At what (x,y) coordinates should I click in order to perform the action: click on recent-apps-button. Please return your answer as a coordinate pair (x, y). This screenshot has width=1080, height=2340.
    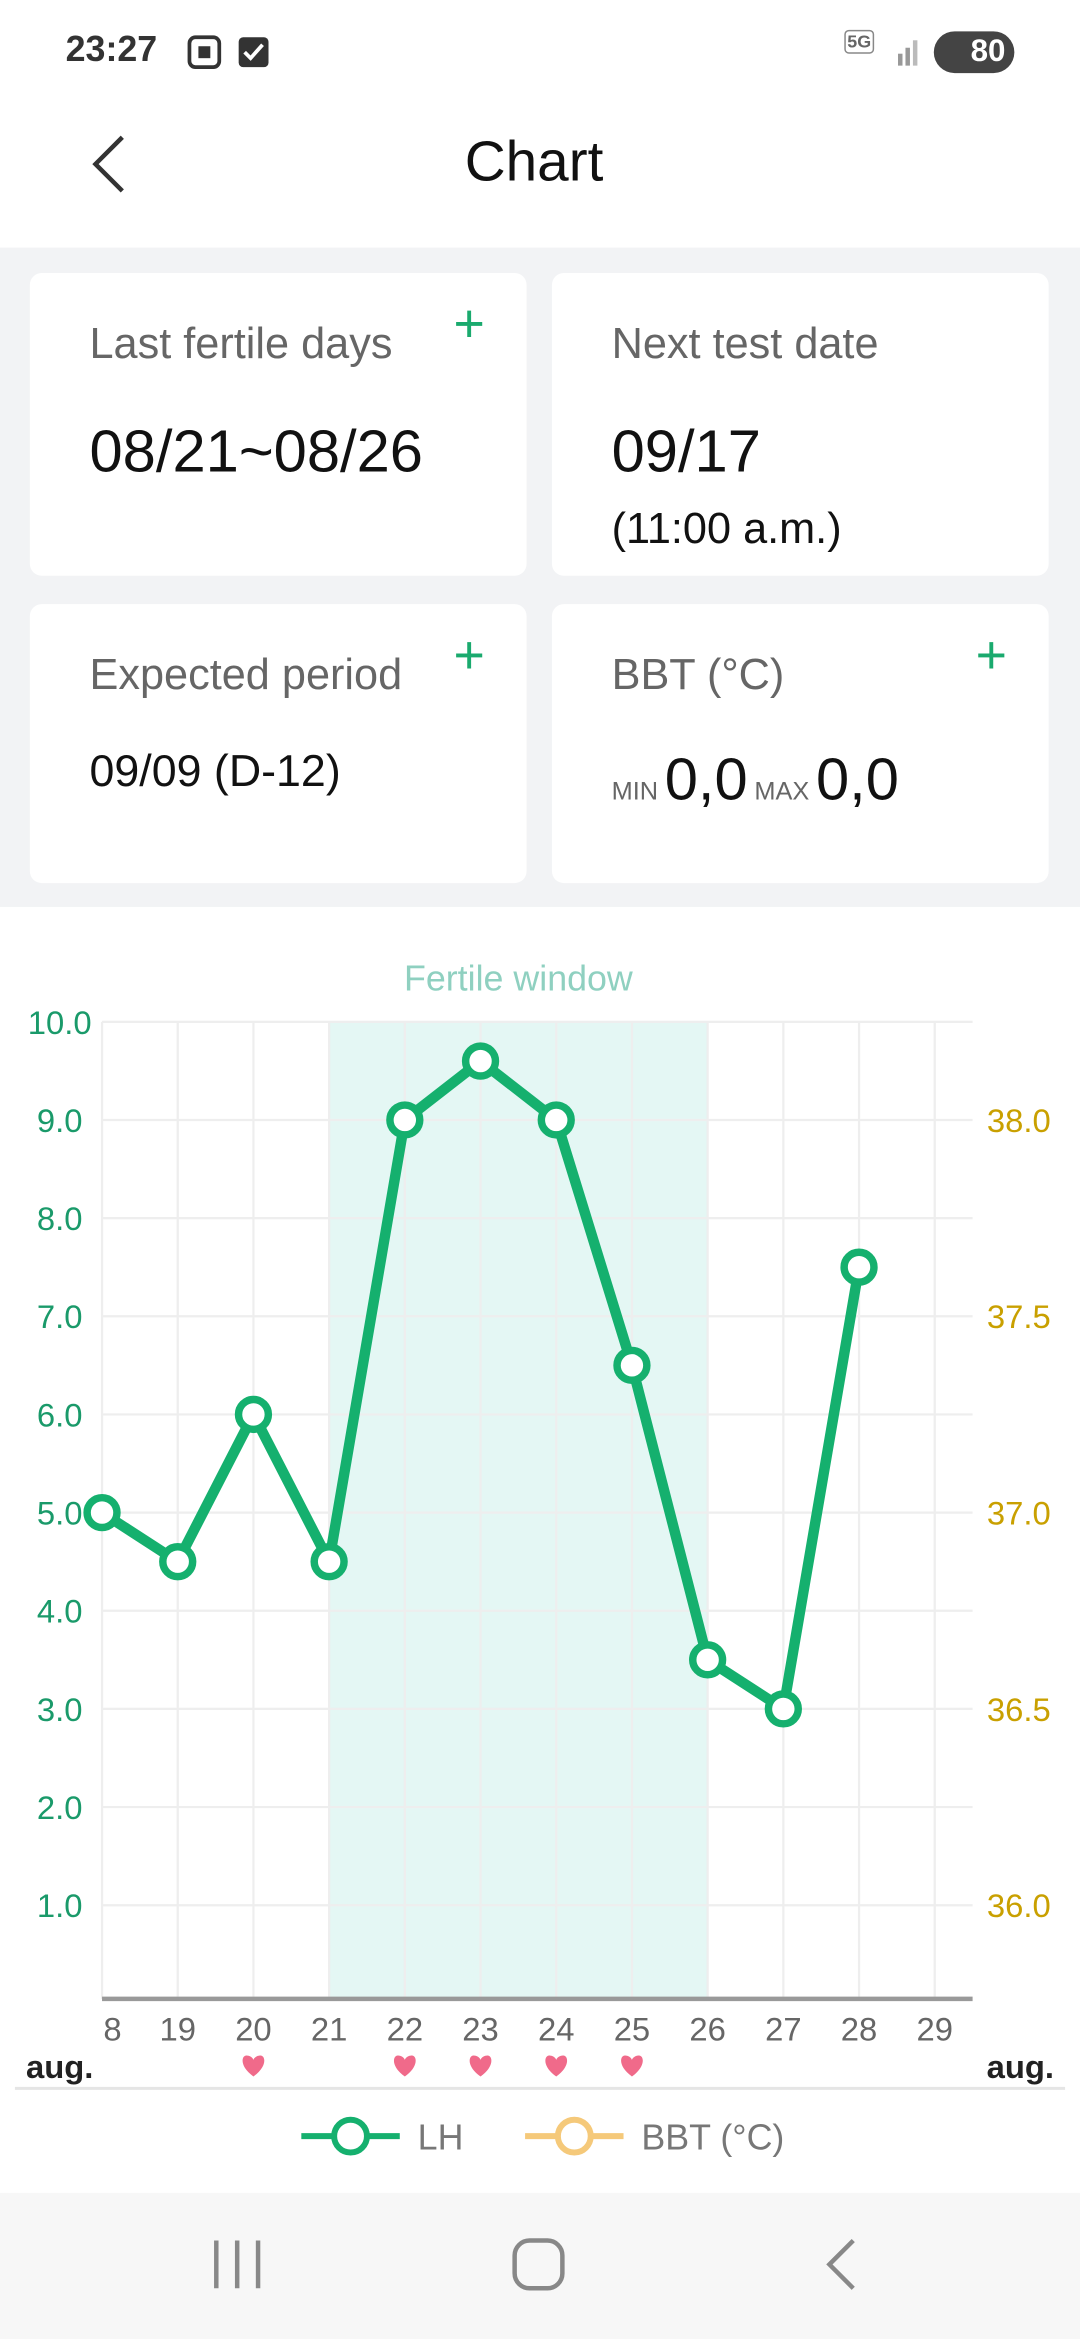
    Looking at the image, I should click on (239, 2266).